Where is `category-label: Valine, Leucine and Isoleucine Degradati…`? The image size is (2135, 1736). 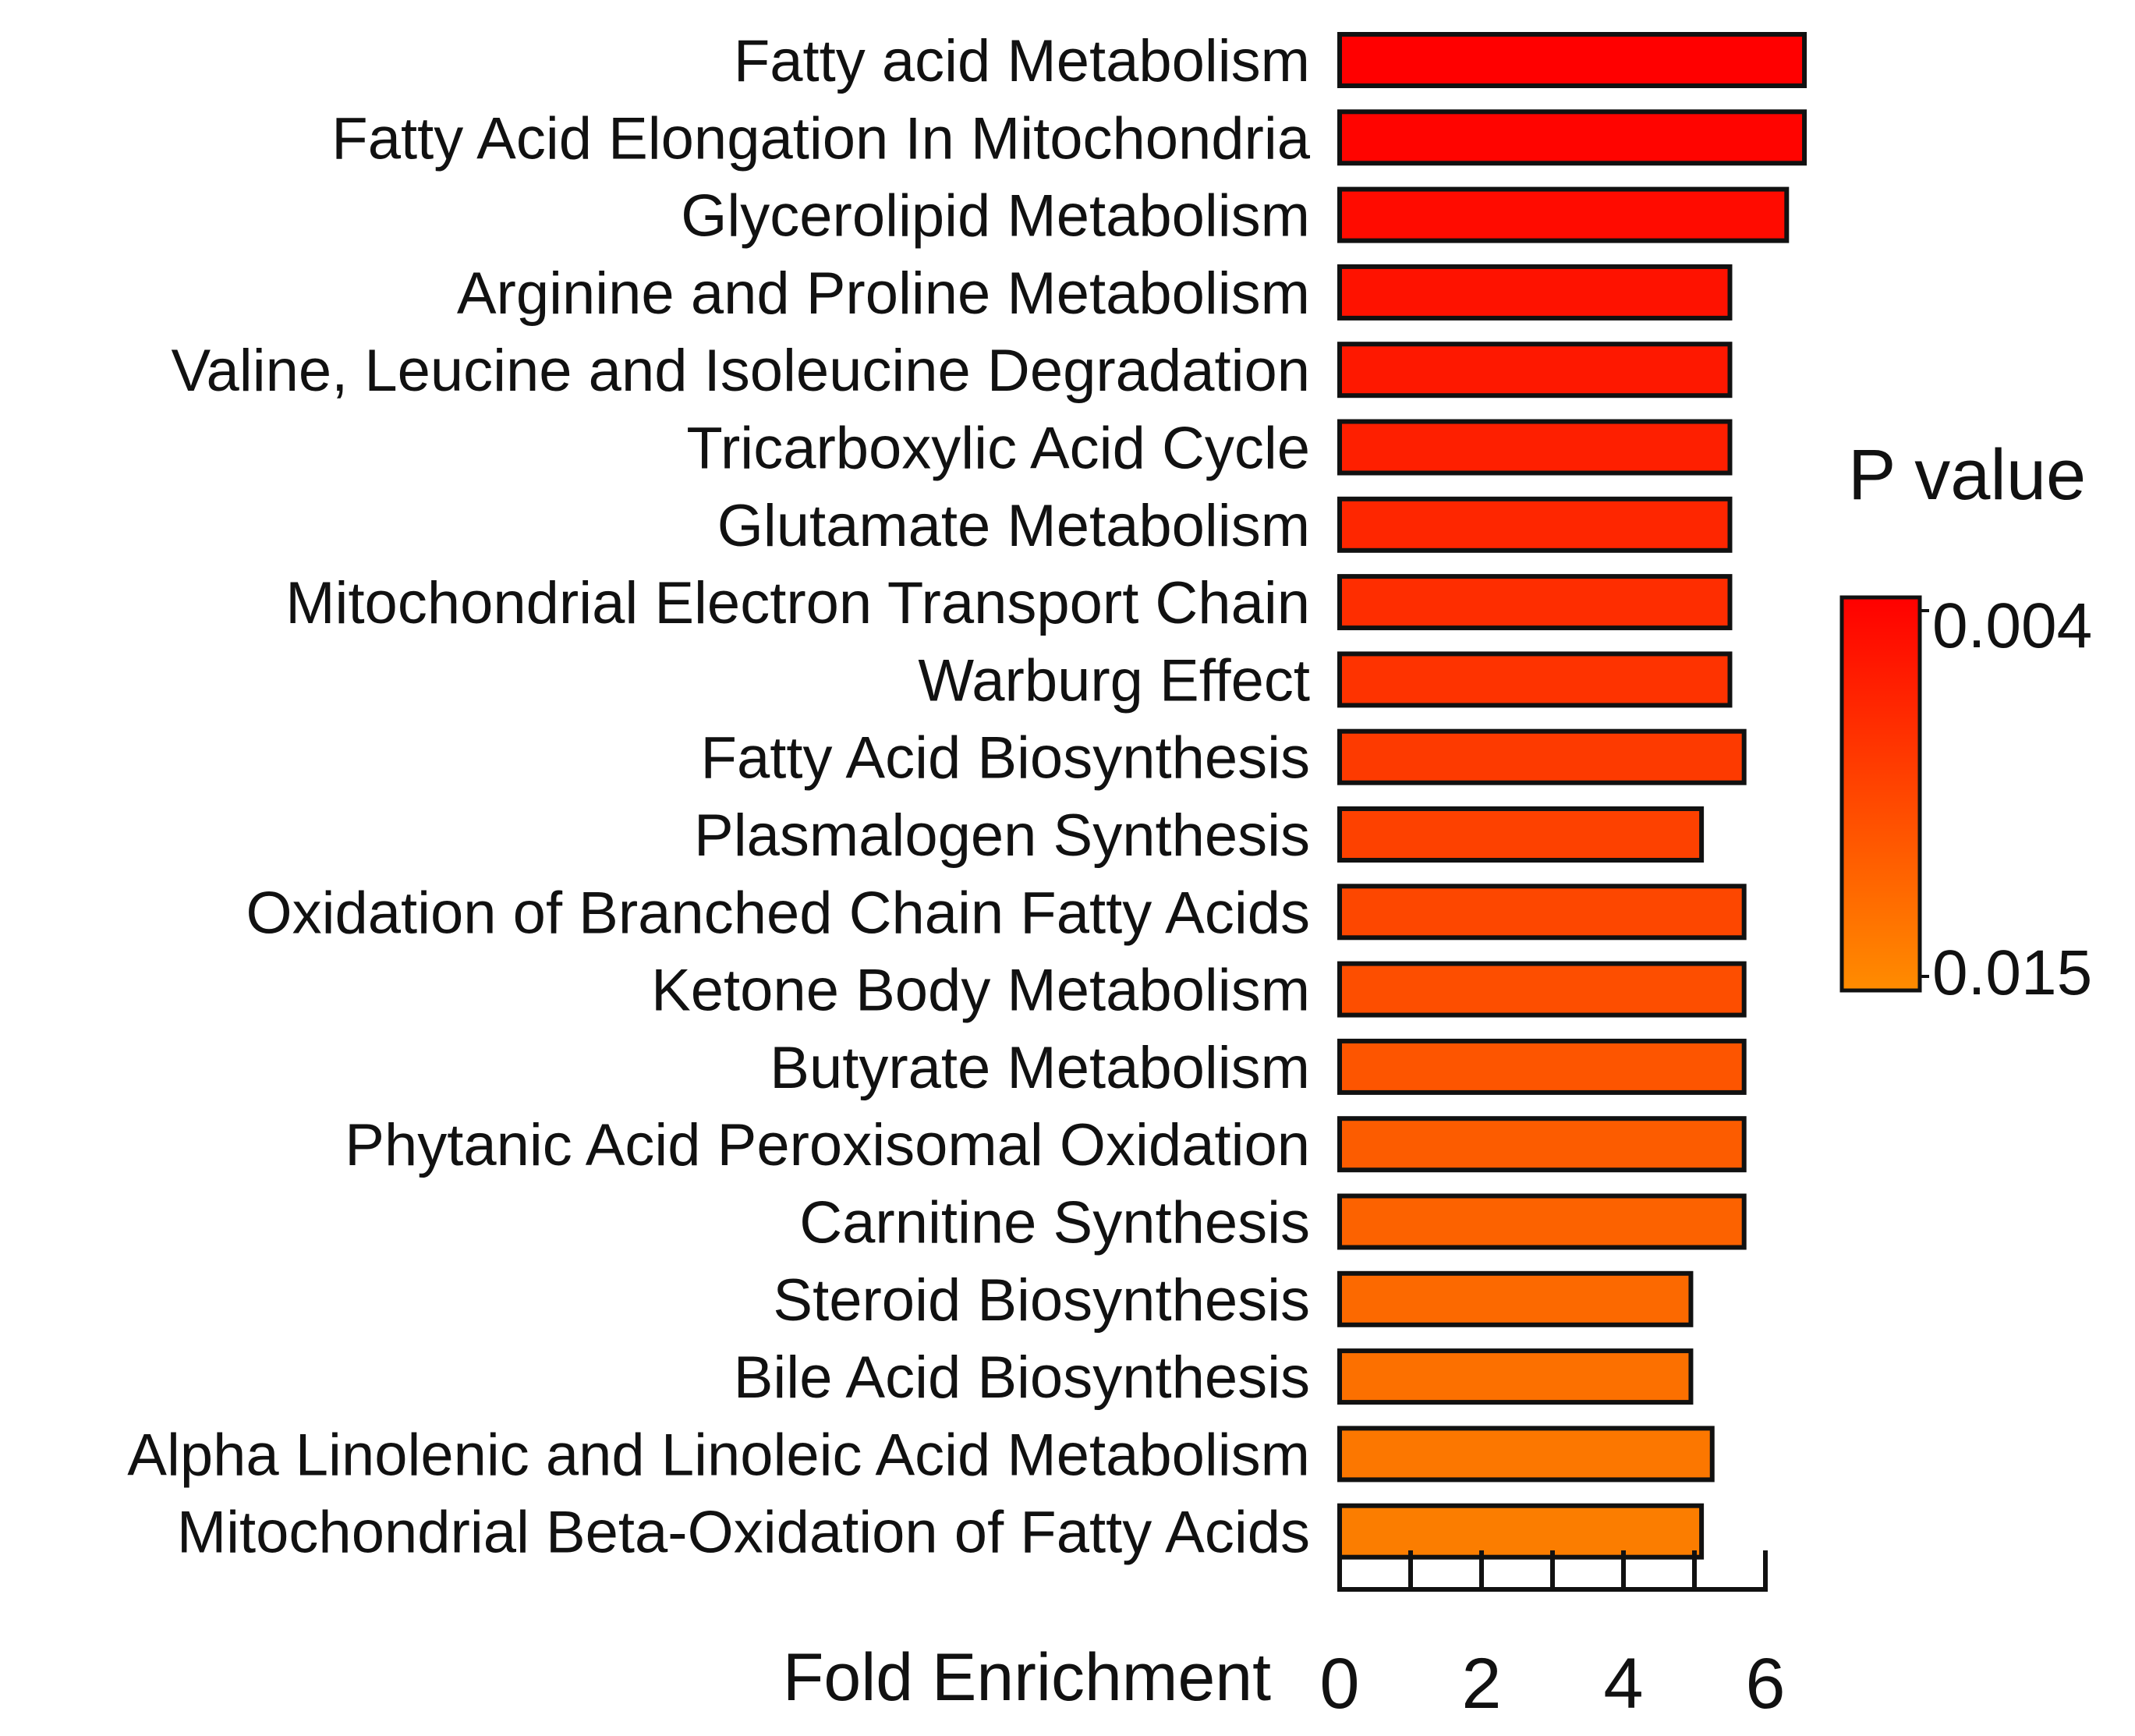
category-label: Valine, Leucine and Isoleucine Degradati… is located at coordinates (740, 371).